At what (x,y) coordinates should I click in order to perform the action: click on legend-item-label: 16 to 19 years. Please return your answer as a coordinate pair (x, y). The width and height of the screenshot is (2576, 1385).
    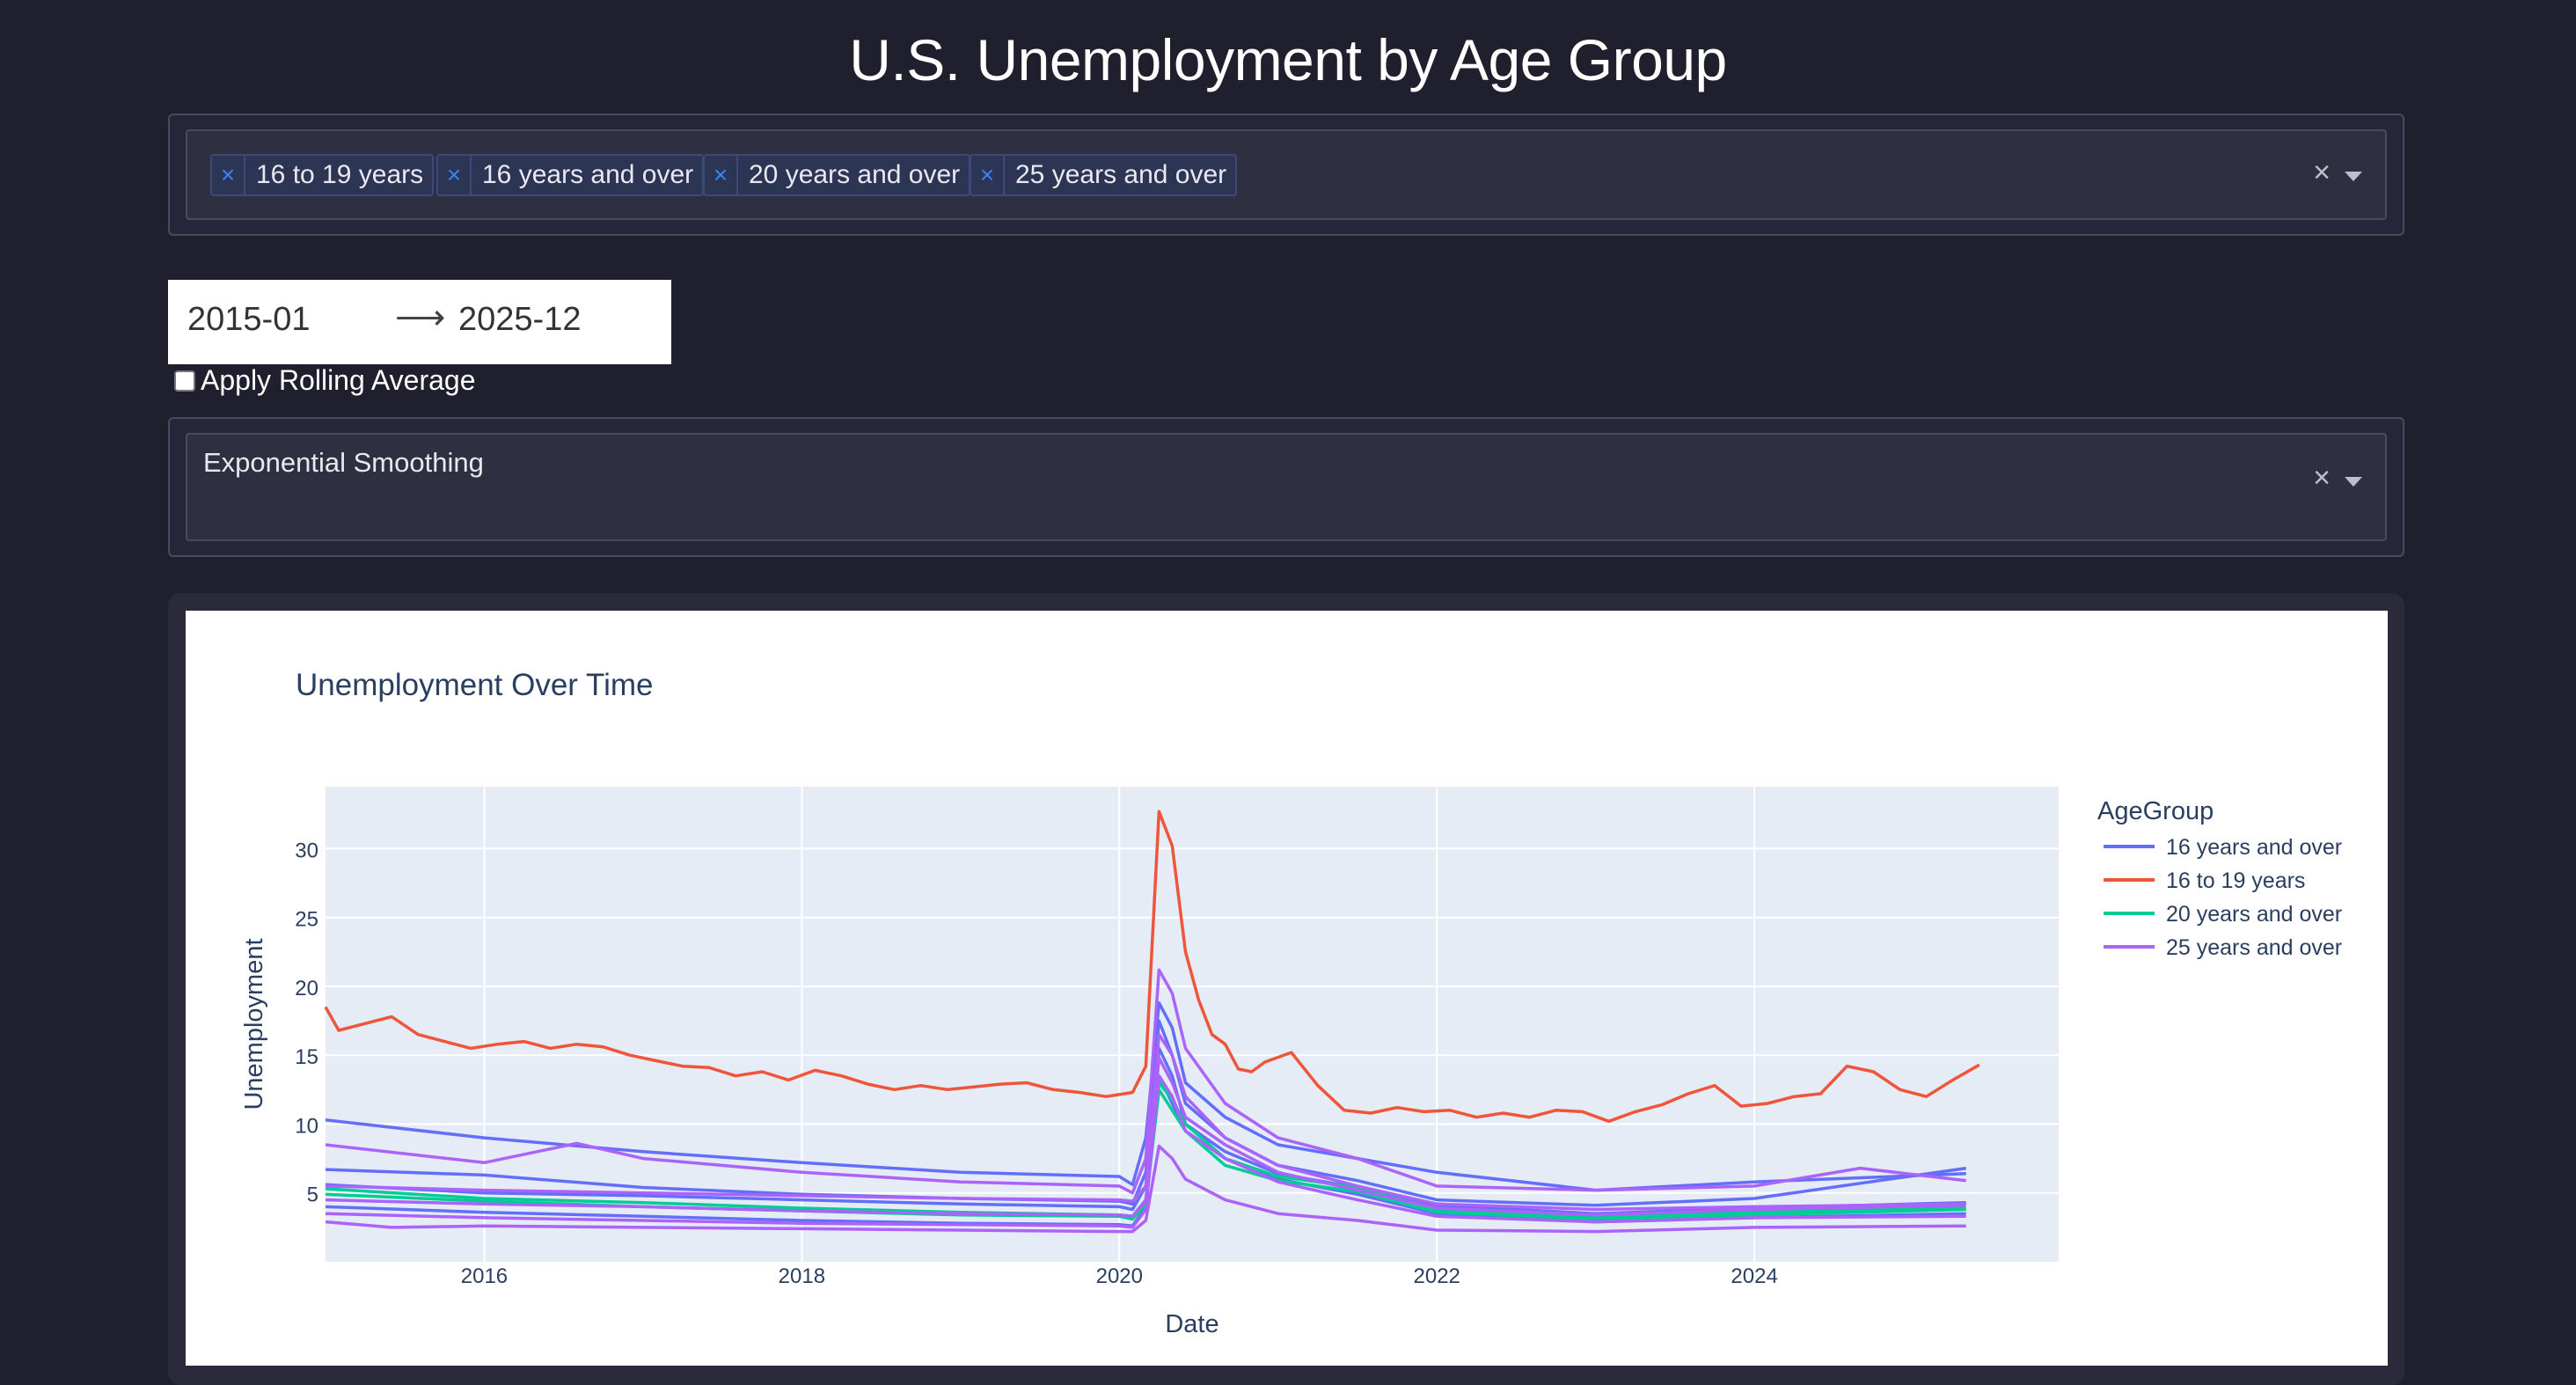
    Looking at the image, I should click on (2235, 880).